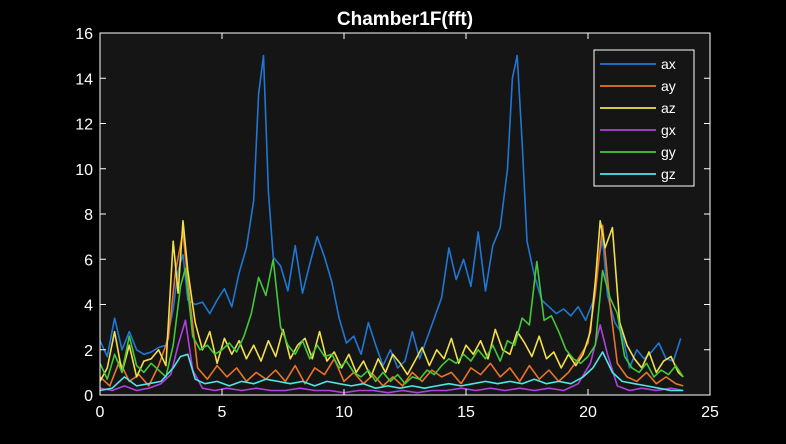 The image size is (786, 444). I want to click on x-tick-label: 0, so click(100, 412).